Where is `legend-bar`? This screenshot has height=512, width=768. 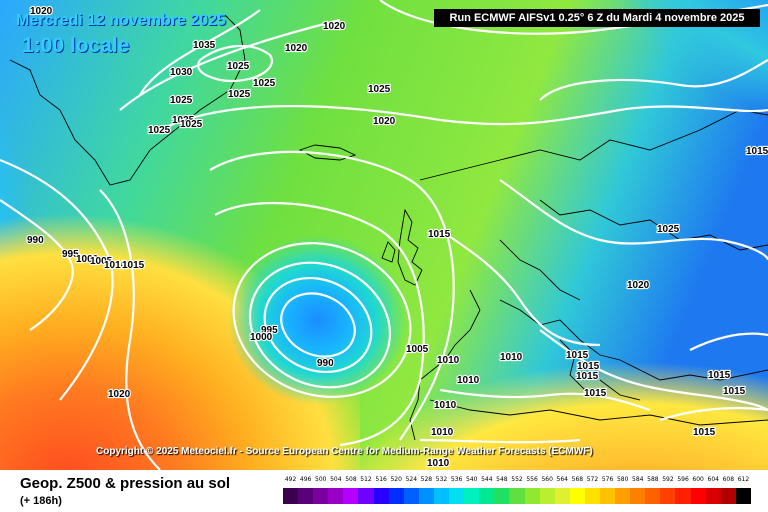
legend-bar is located at coordinates (517, 496).